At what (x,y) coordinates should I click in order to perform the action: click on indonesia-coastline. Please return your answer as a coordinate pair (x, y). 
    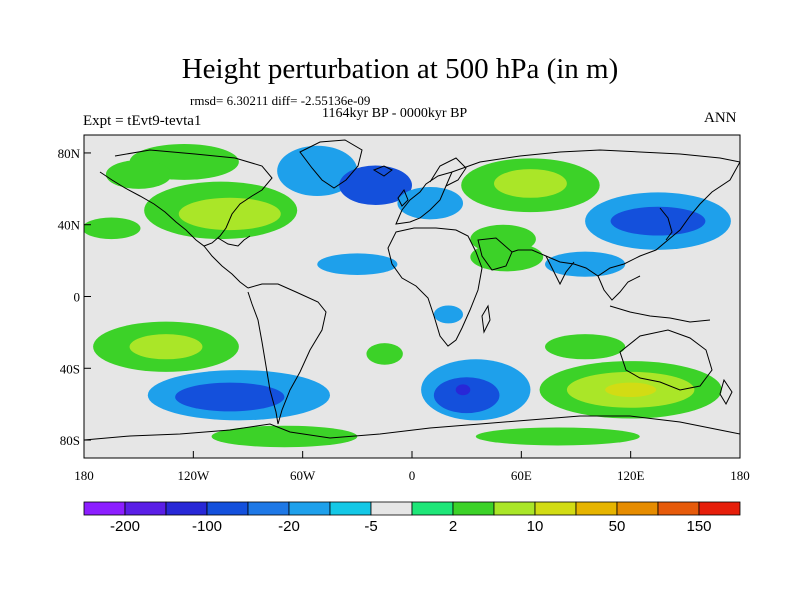
    Looking at the image, I should click on (660, 314).